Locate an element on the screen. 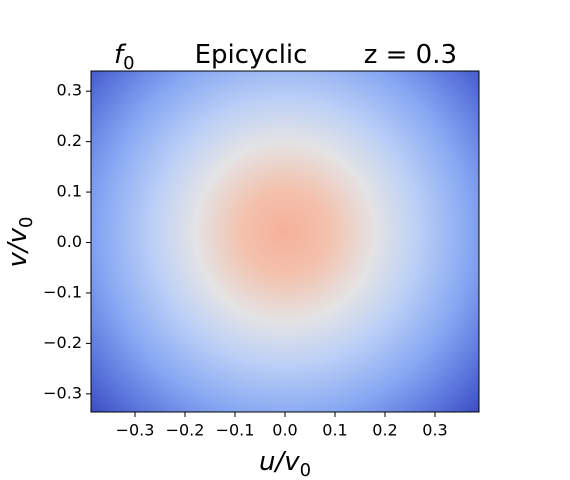  y-tick-label: −0.2 is located at coordinates (62, 342).